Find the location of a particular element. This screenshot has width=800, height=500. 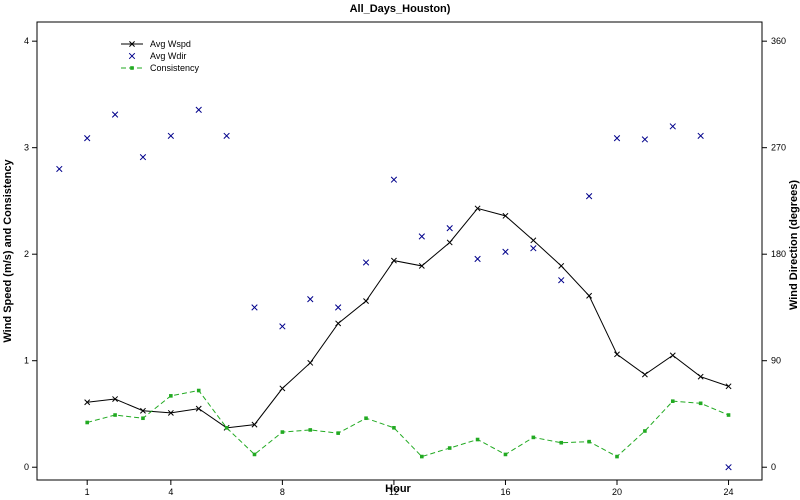

series-consistency is located at coordinates (408, 423).